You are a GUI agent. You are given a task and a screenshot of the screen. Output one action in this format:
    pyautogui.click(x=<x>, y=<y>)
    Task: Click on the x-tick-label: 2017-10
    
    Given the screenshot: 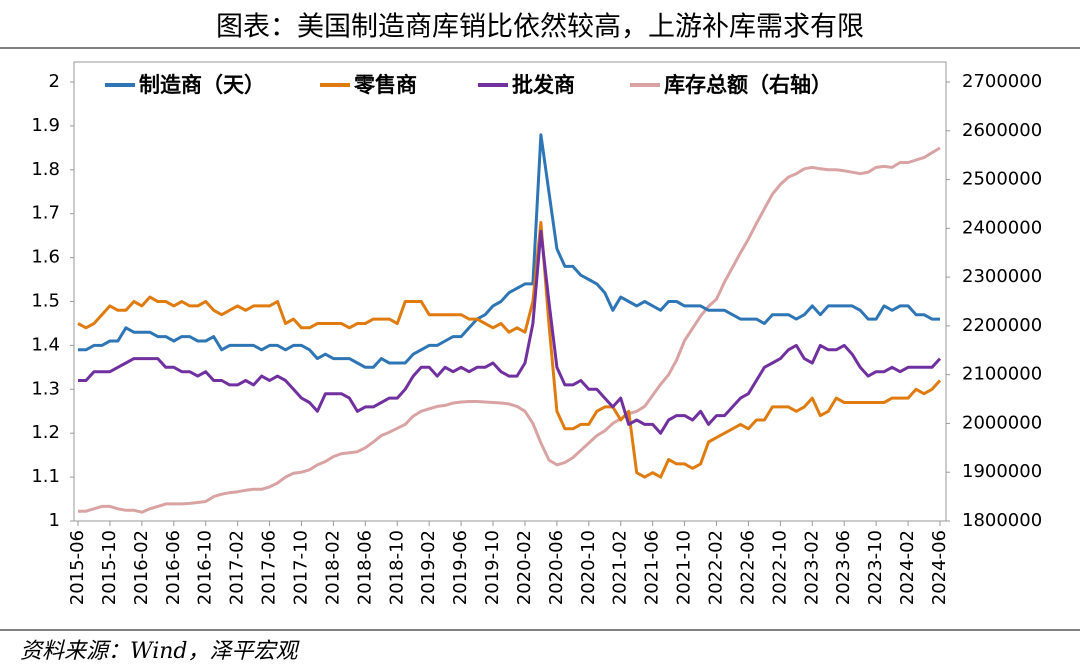 What is the action you would take?
    pyautogui.click(x=300, y=567)
    